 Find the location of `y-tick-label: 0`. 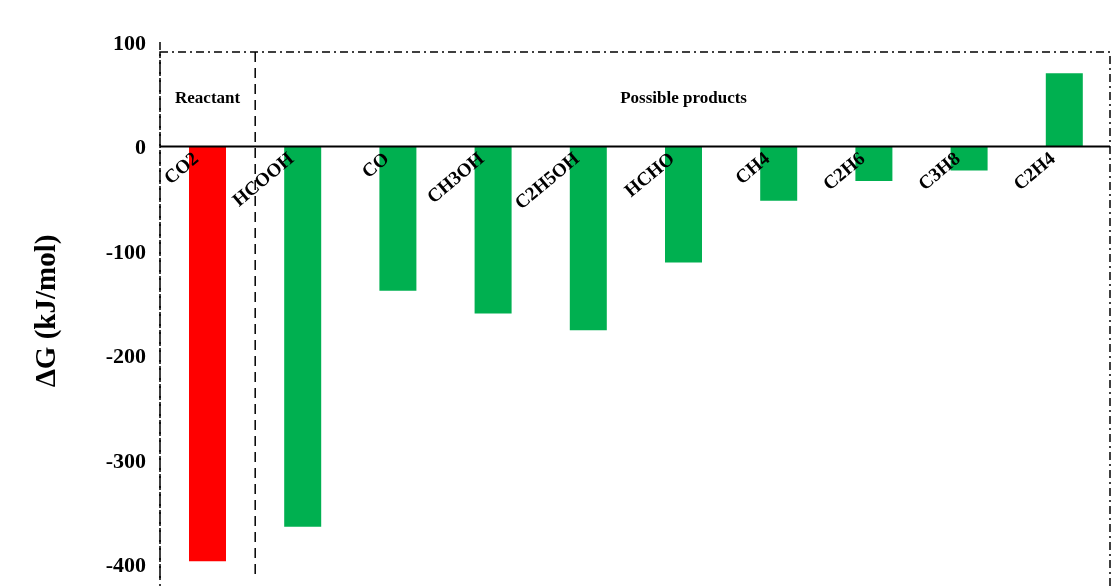

y-tick-label: 0 is located at coordinates (140, 147).